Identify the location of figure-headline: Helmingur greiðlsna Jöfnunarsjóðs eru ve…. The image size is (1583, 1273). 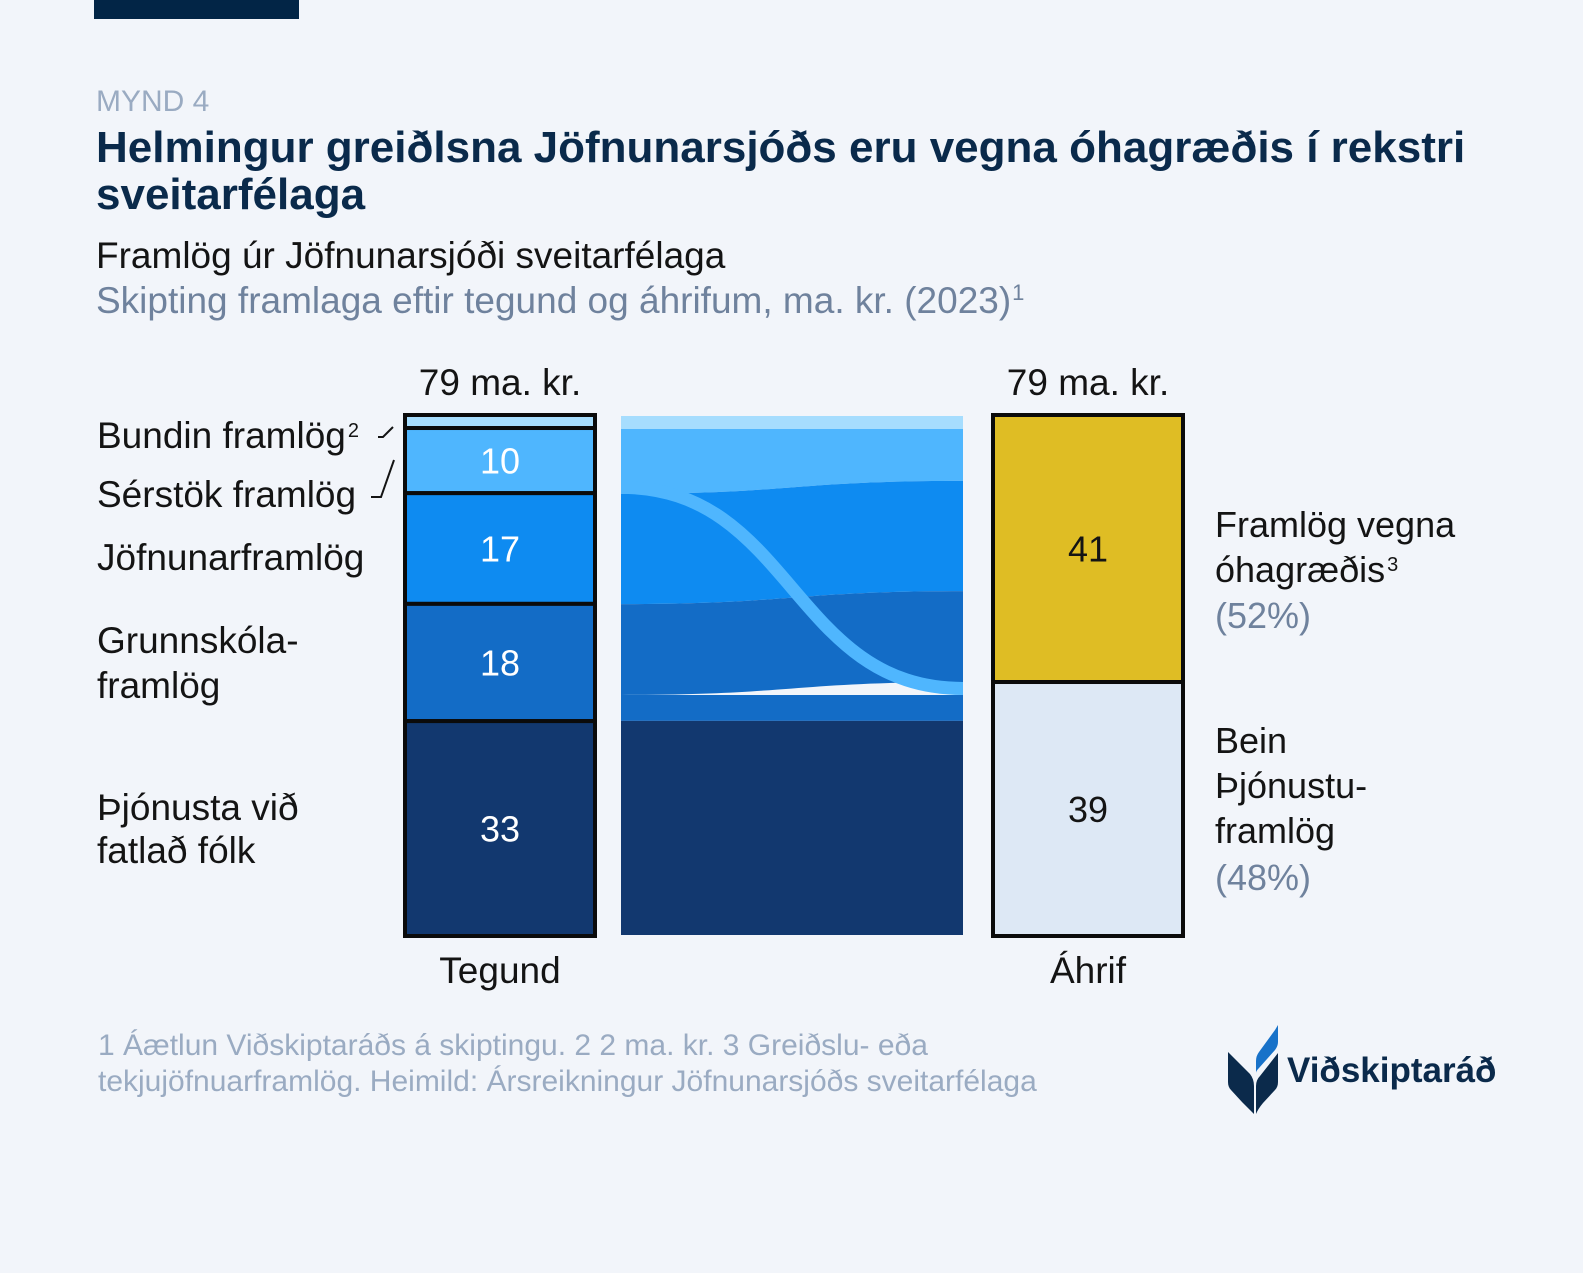
(781, 171).